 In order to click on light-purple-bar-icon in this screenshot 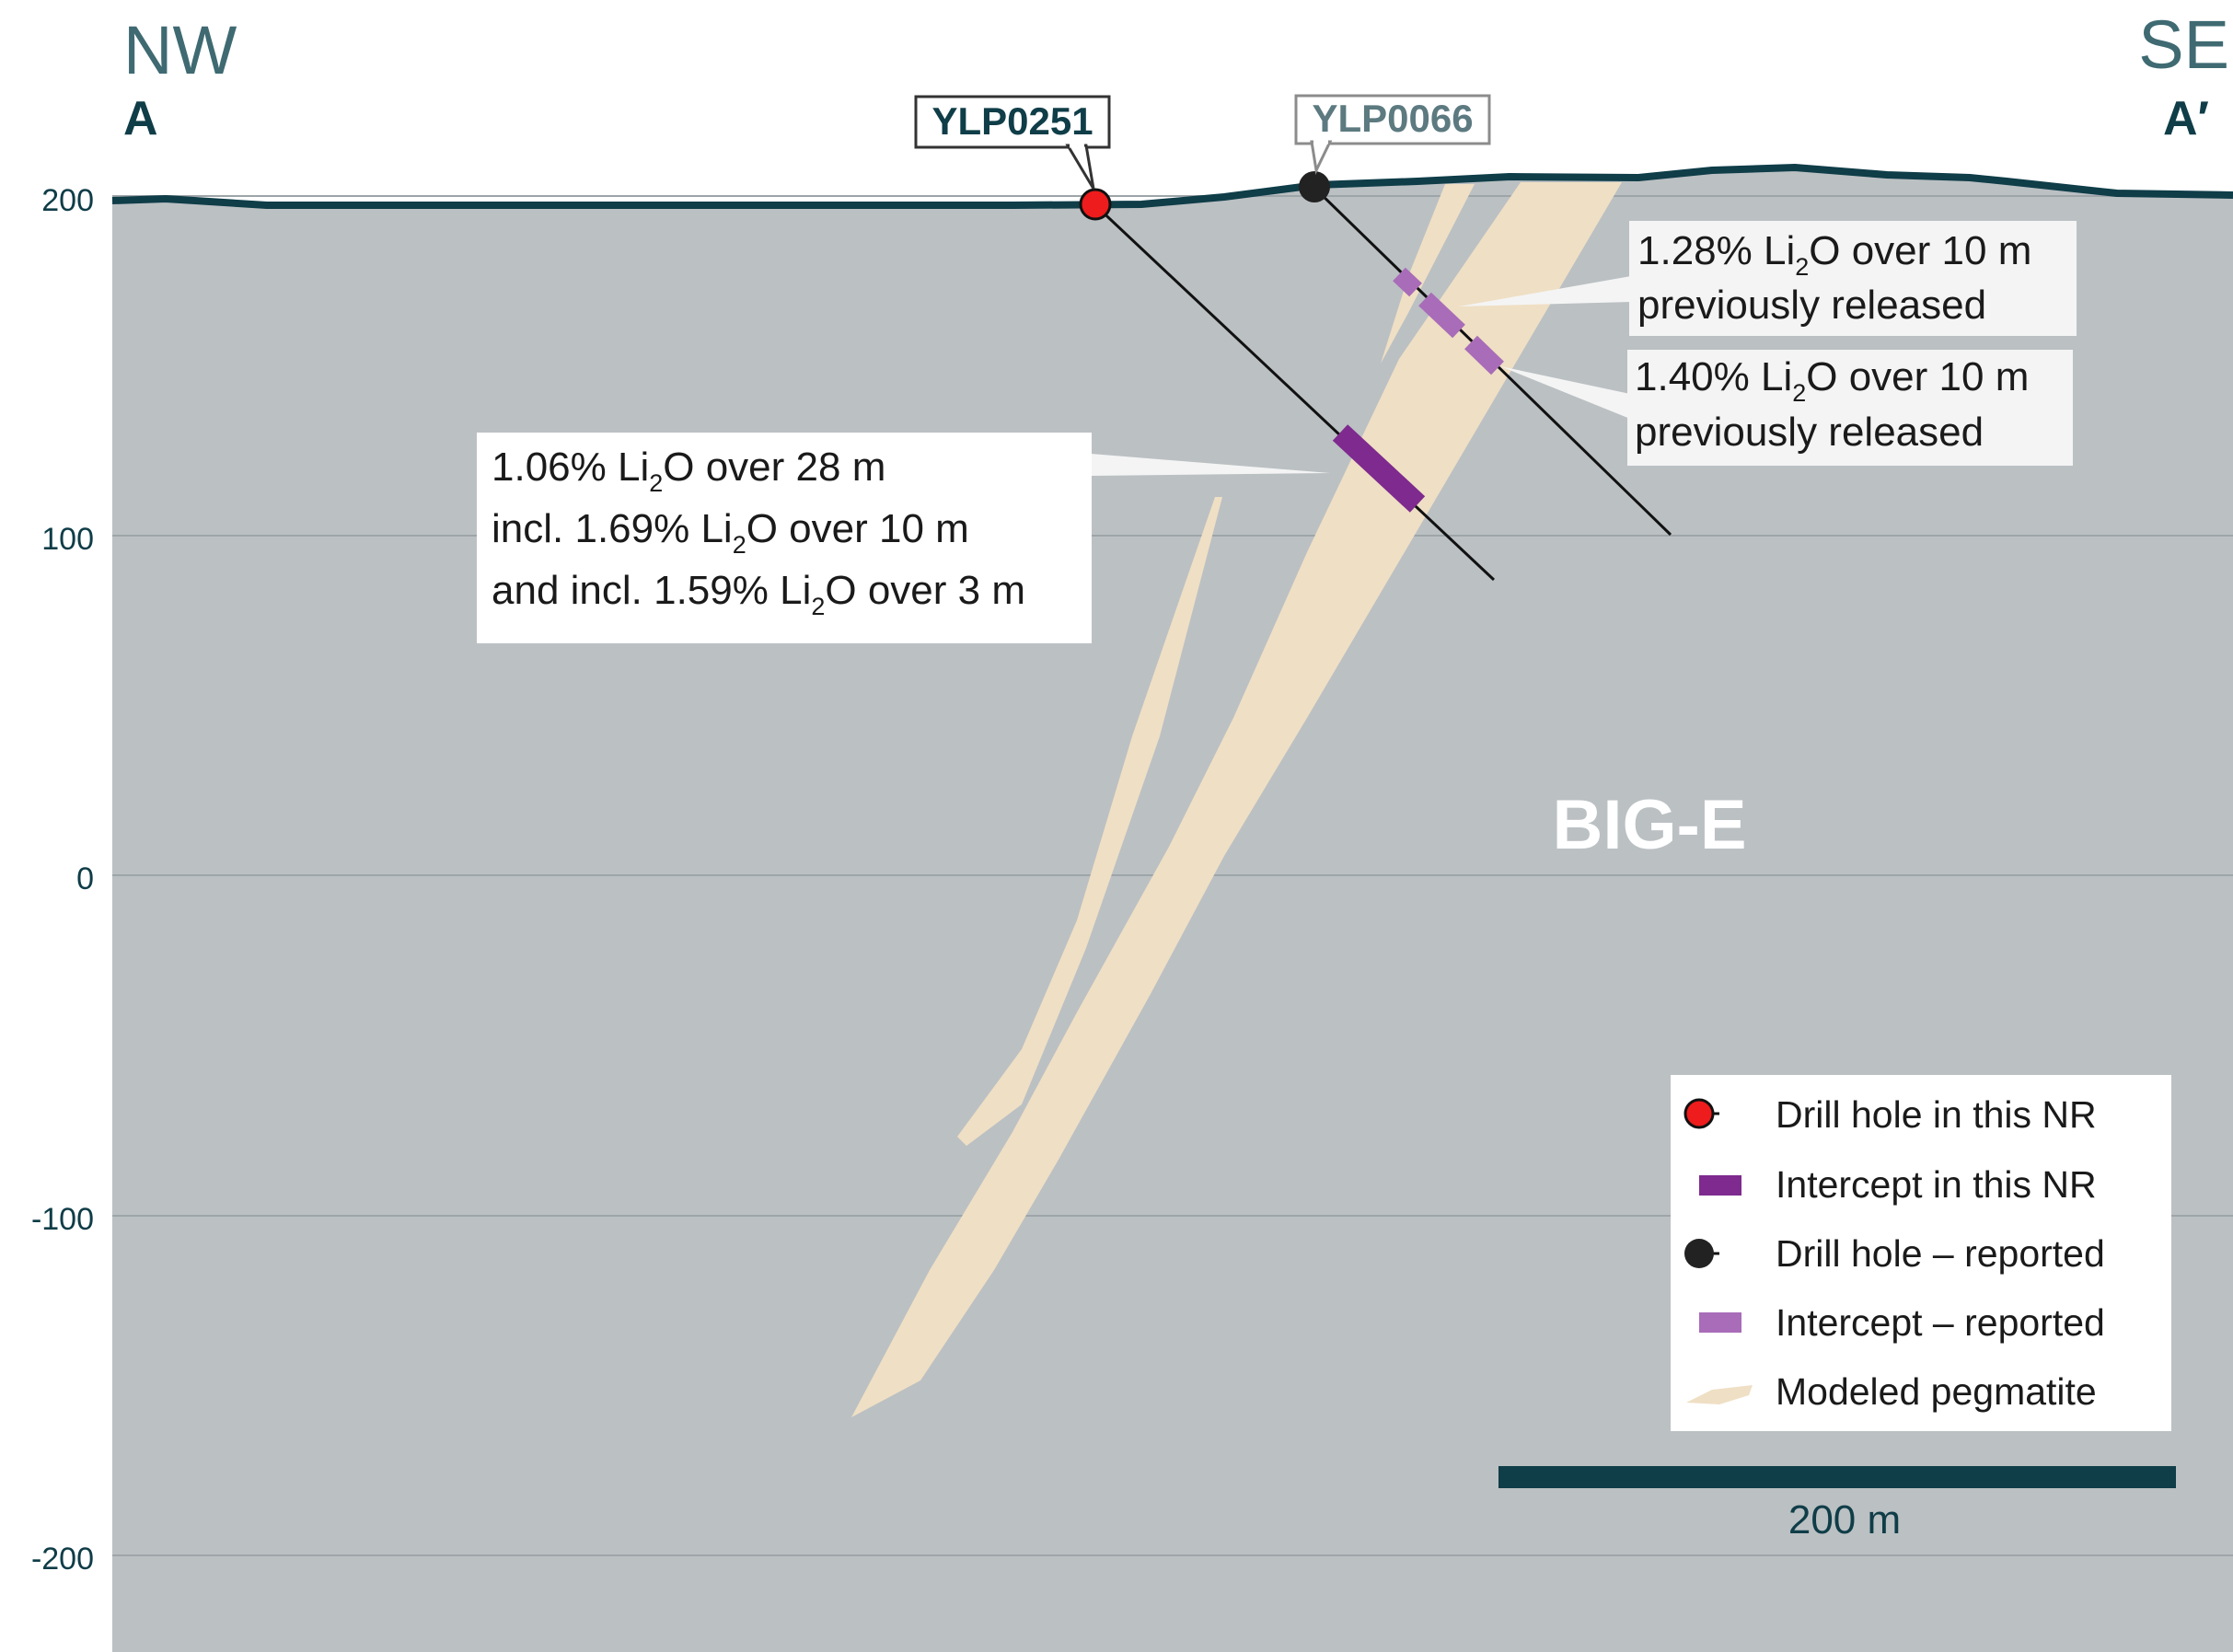, I will do `click(1720, 1322)`.